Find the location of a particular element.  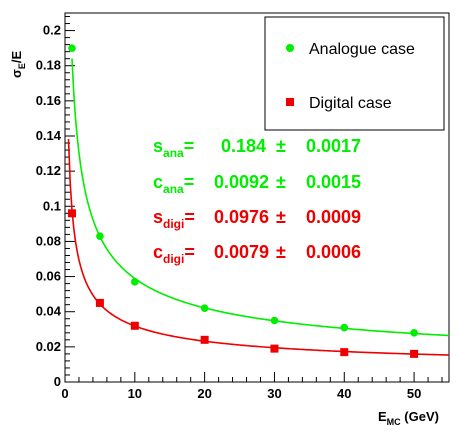

y-tick-label: 0.12 is located at coordinates (48, 170).